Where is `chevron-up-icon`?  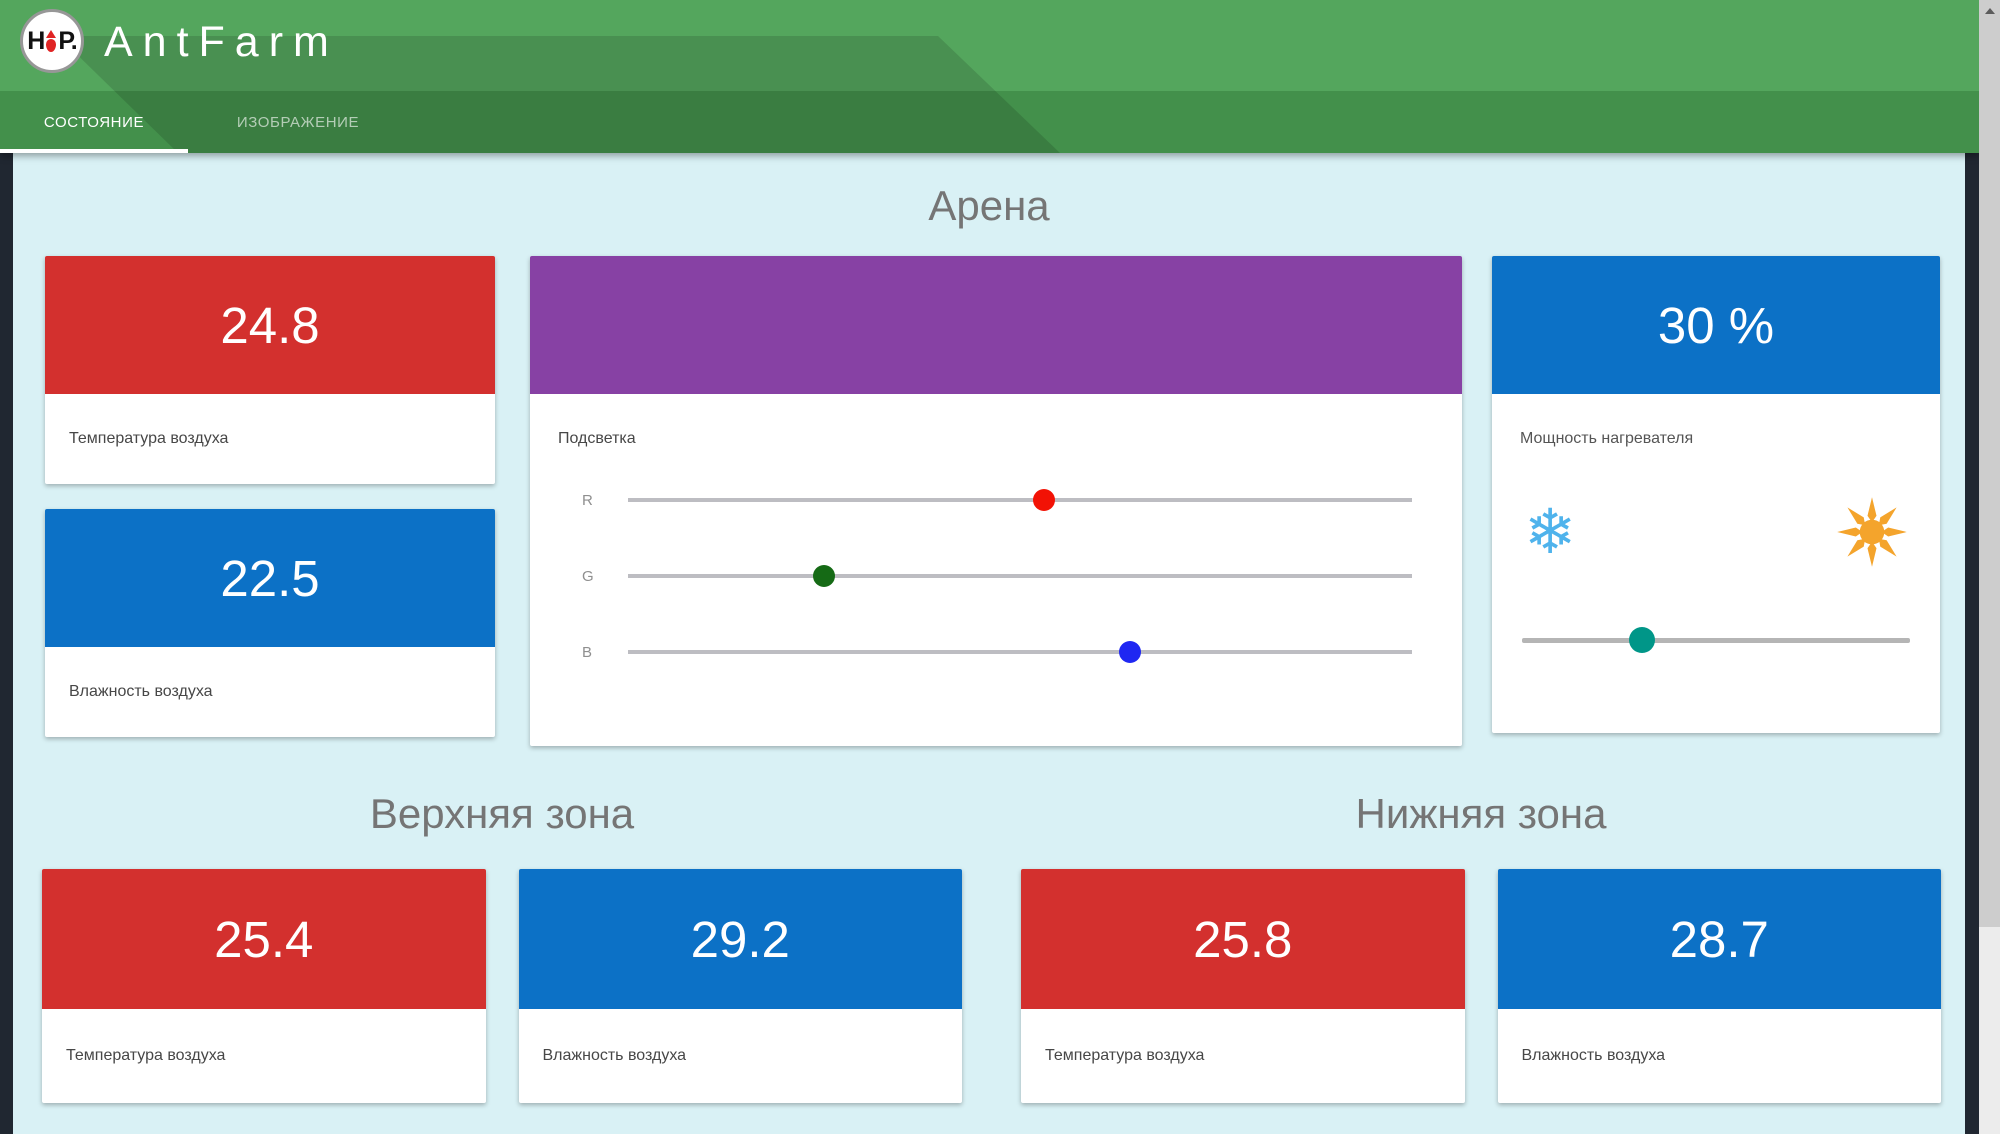 chevron-up-icon is located at coordinates (1989, 11).